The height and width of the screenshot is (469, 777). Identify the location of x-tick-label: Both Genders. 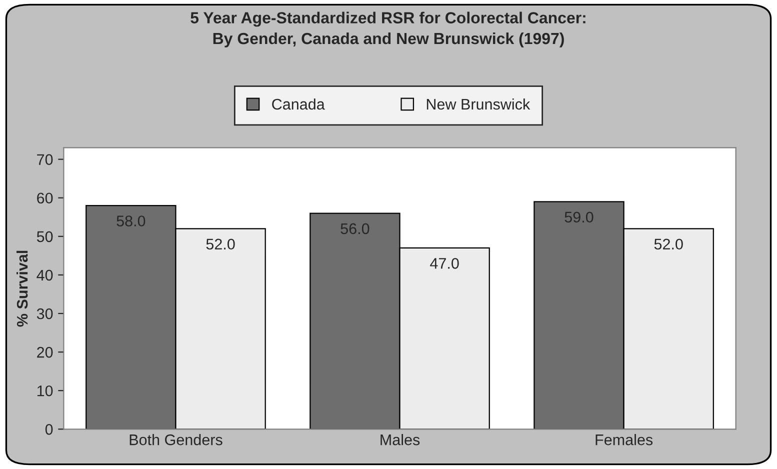
(176, 440).